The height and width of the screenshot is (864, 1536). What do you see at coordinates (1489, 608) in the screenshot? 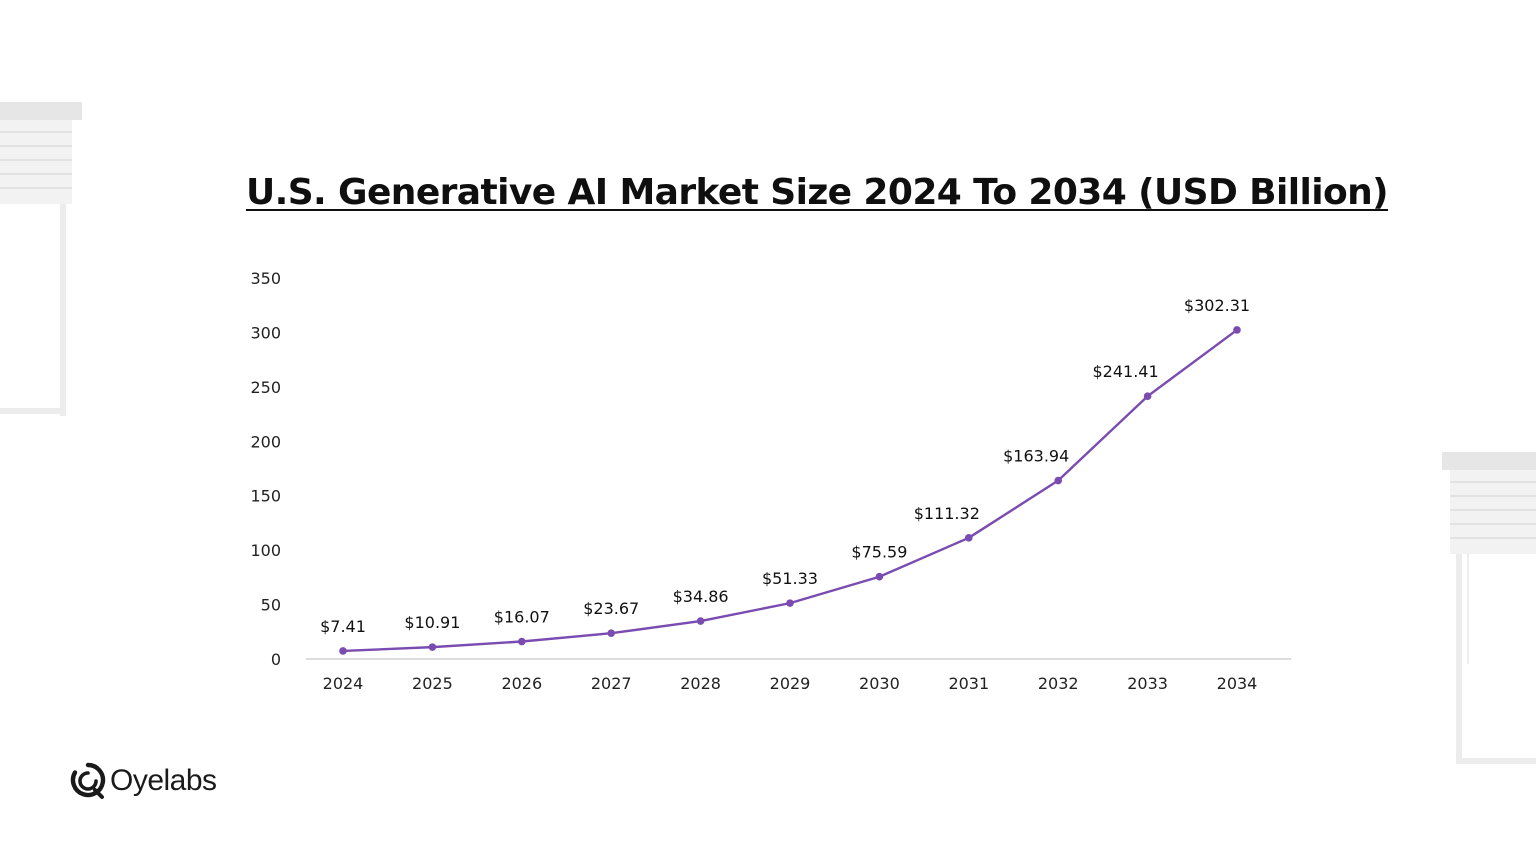
I see `right-decoration` at bounding box center [1489, 608].